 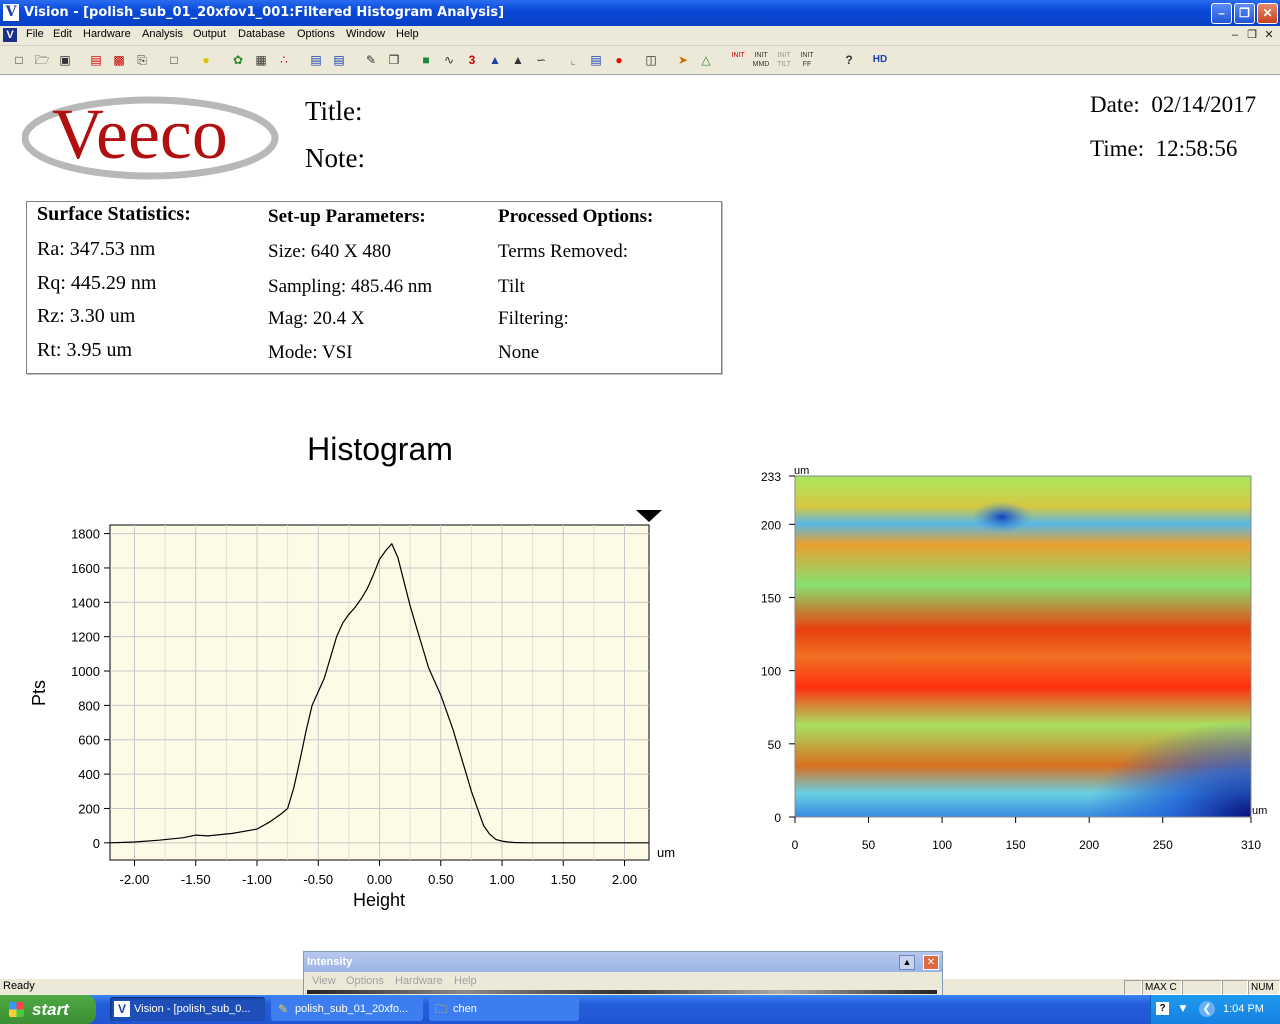 I want to click on plot-icon: ▤, so click(x=596, y=60).